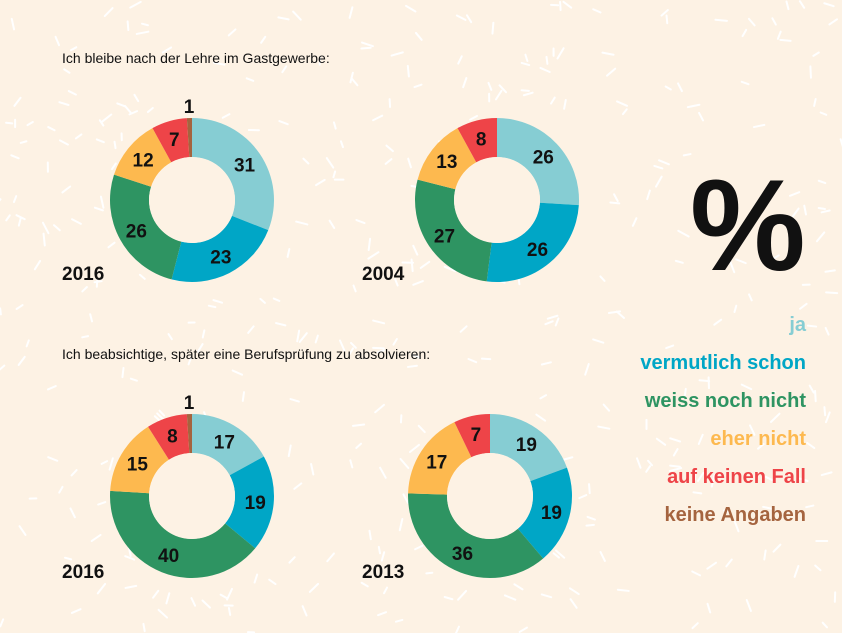  I want to click on data-label: 40, so click(168, 556).